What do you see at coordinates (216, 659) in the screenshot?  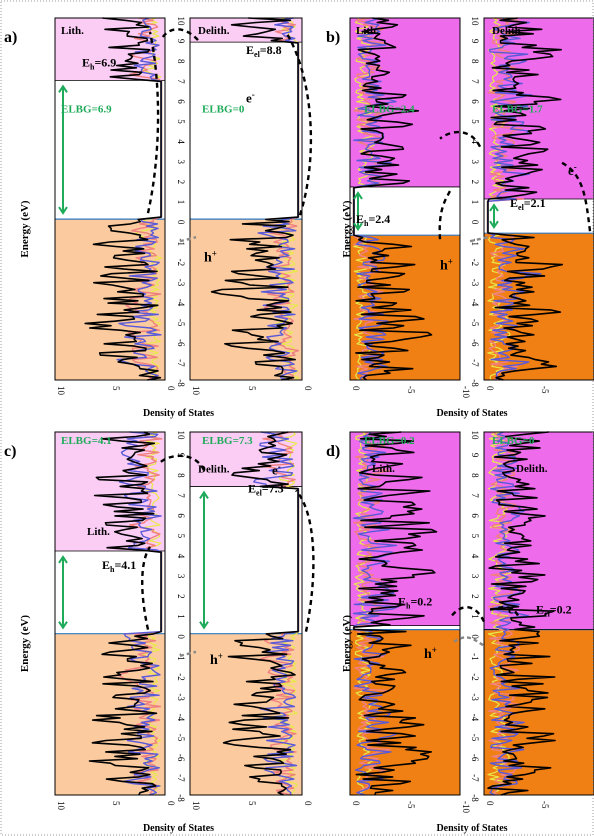 I see `hole-label: h+` at bounding box center [216, 659].